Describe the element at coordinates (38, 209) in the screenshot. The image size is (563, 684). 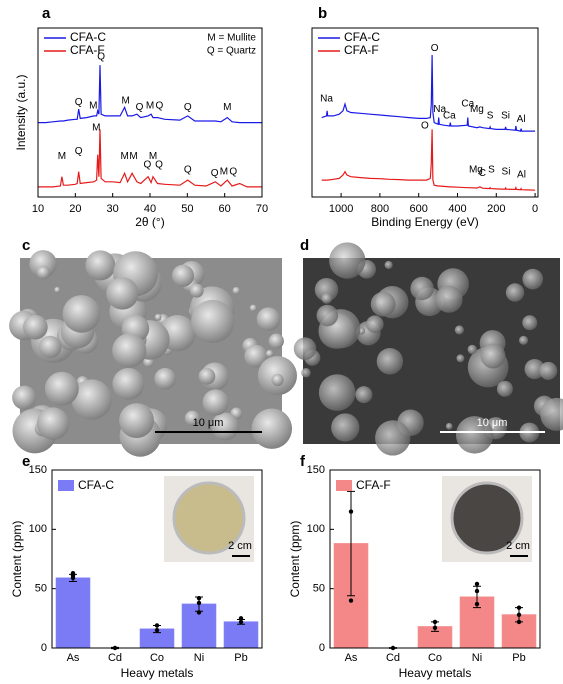
I see `x-tick-label: 10` at that location.